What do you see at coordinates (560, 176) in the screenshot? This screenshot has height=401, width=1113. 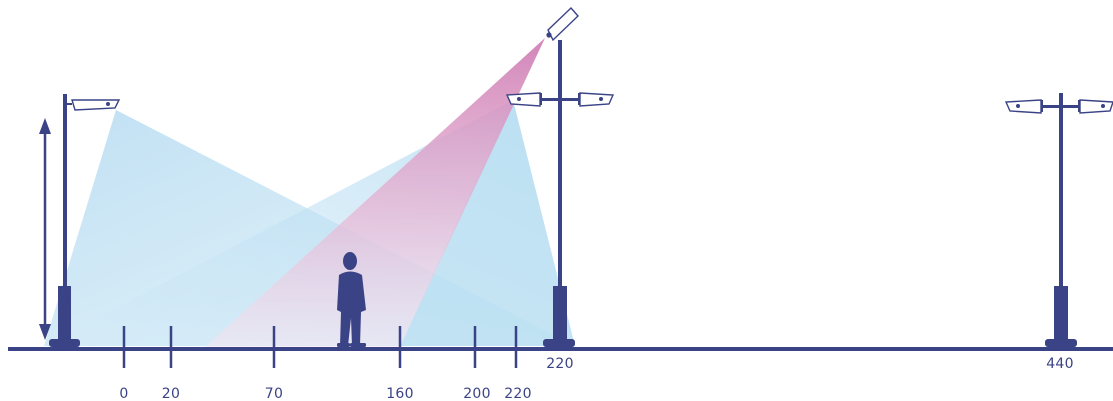 I see `middle-pole` at bounding box center [560, 176].